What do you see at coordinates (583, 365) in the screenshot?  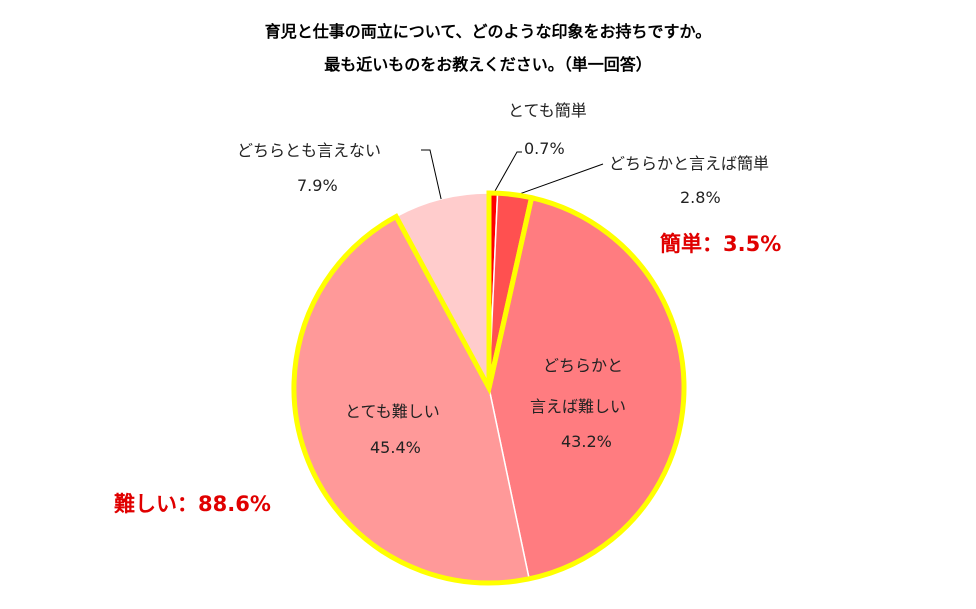 I see `slice-label-somewhat-difficult-line-1: どちらかと` at bounding box center [583, 365].